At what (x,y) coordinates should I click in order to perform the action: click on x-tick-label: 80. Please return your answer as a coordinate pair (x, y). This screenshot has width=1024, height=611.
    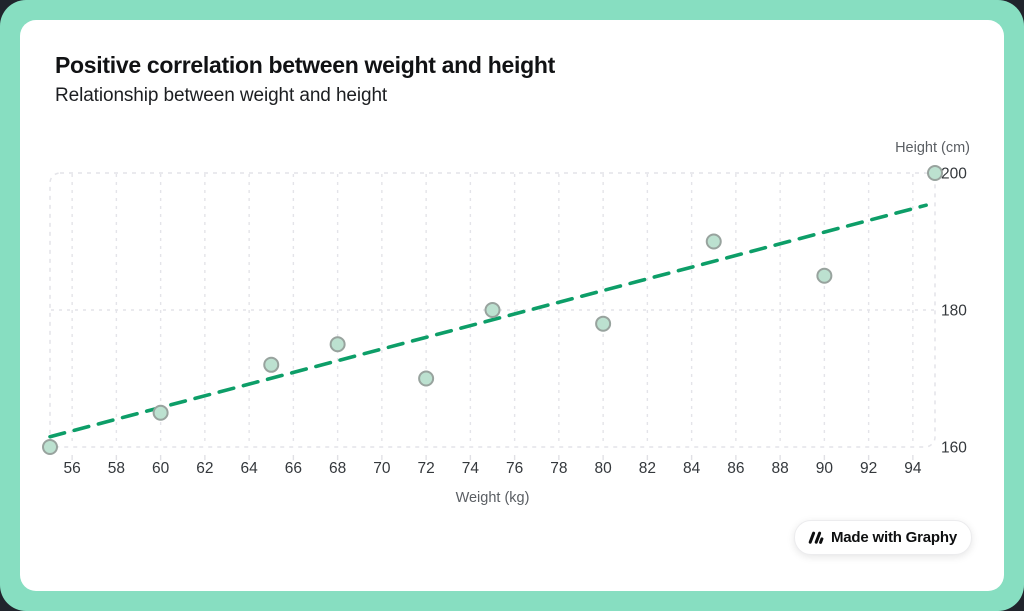
    Looking at the image, I should click on (604, 468).